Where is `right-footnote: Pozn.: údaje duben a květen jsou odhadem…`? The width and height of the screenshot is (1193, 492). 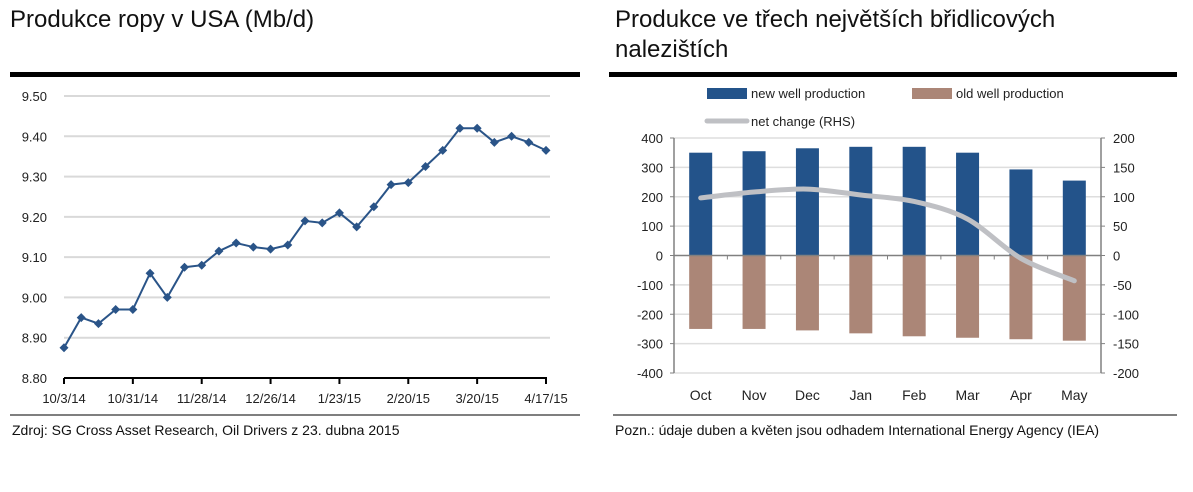
right-footnote: Pozn.: údaje duben a květen jsou odhadem… is located at coordinates (857, 430).